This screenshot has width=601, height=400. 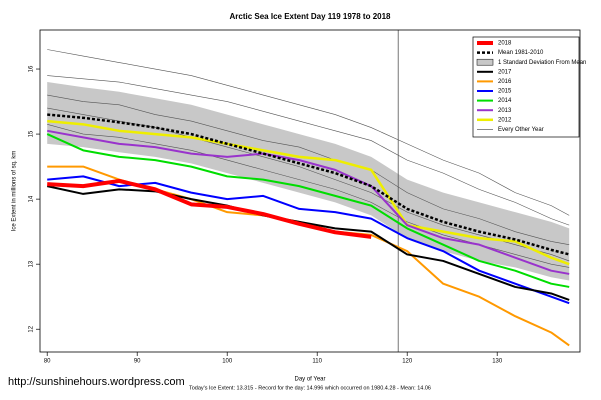 What do you see at coordinates (505, 82) in the screenshot?
I see `legend-label: 2016` at bounding box center [505, 82].